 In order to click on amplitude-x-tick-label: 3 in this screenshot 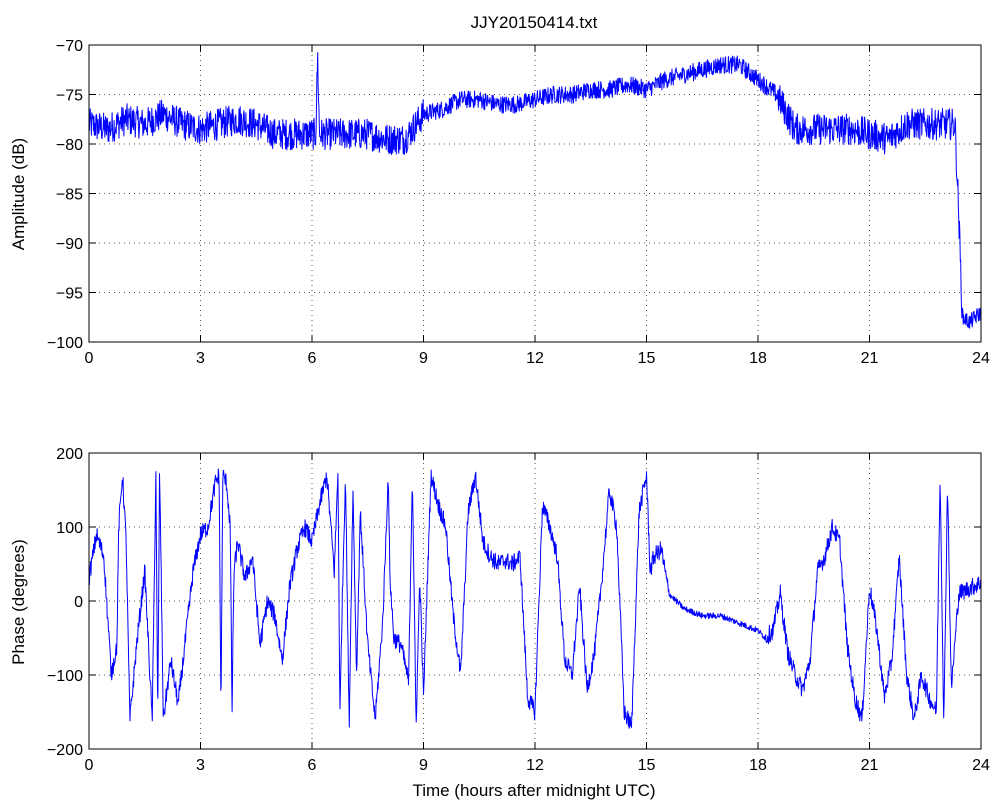, I will do `click(200, 358)`.